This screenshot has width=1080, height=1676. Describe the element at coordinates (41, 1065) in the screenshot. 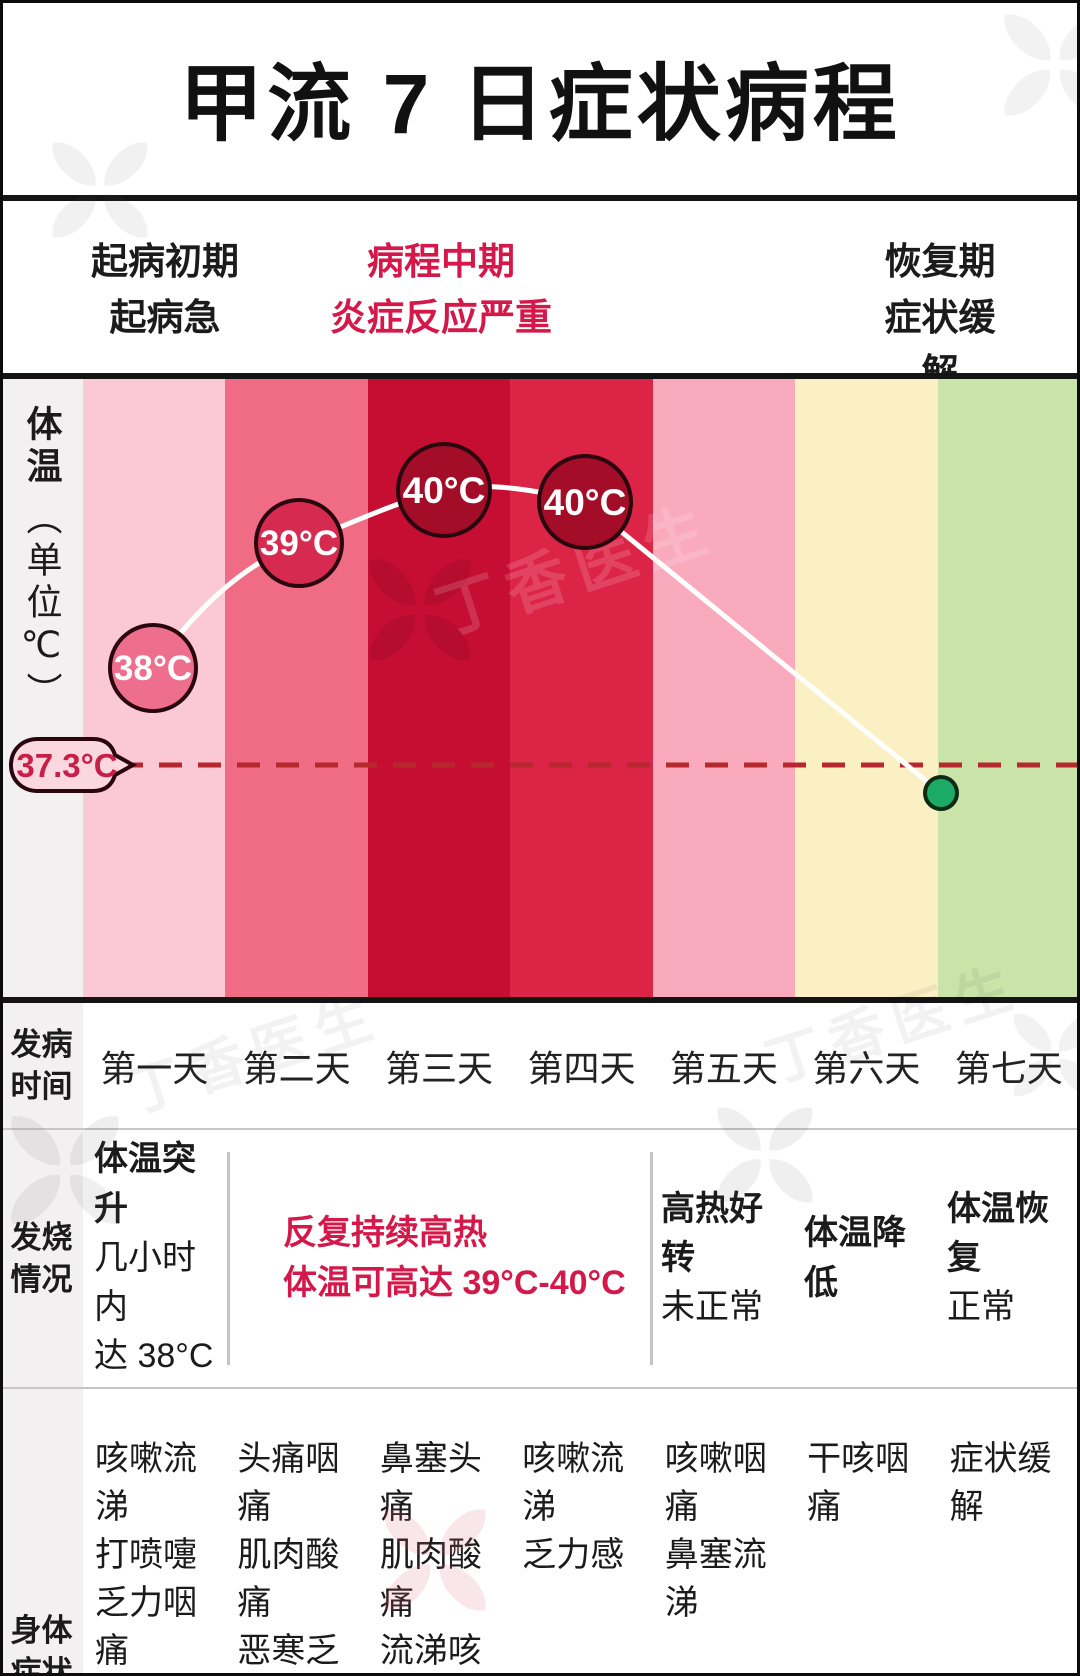

I see `days-row-label: 发病 时间` at that location.